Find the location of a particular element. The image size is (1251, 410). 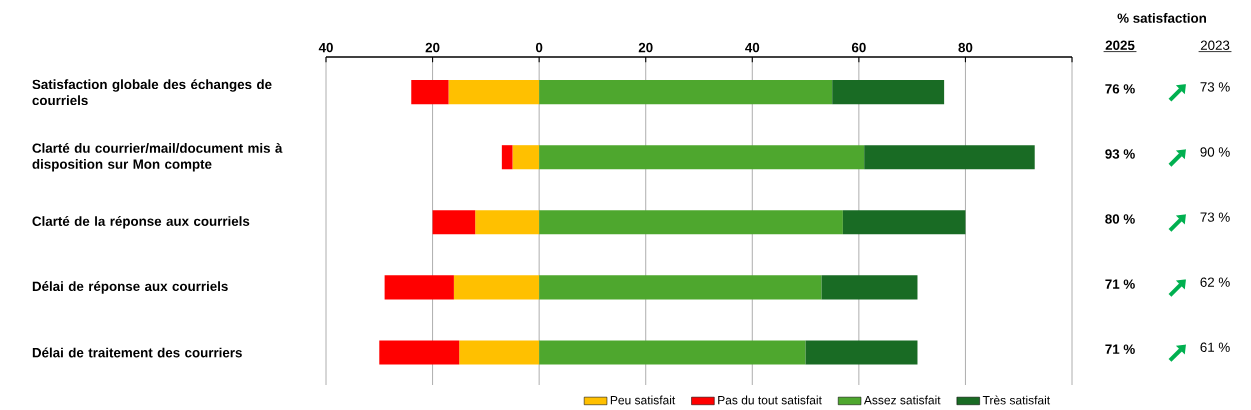

text: 76 % is located at coordinates (1120, 89).